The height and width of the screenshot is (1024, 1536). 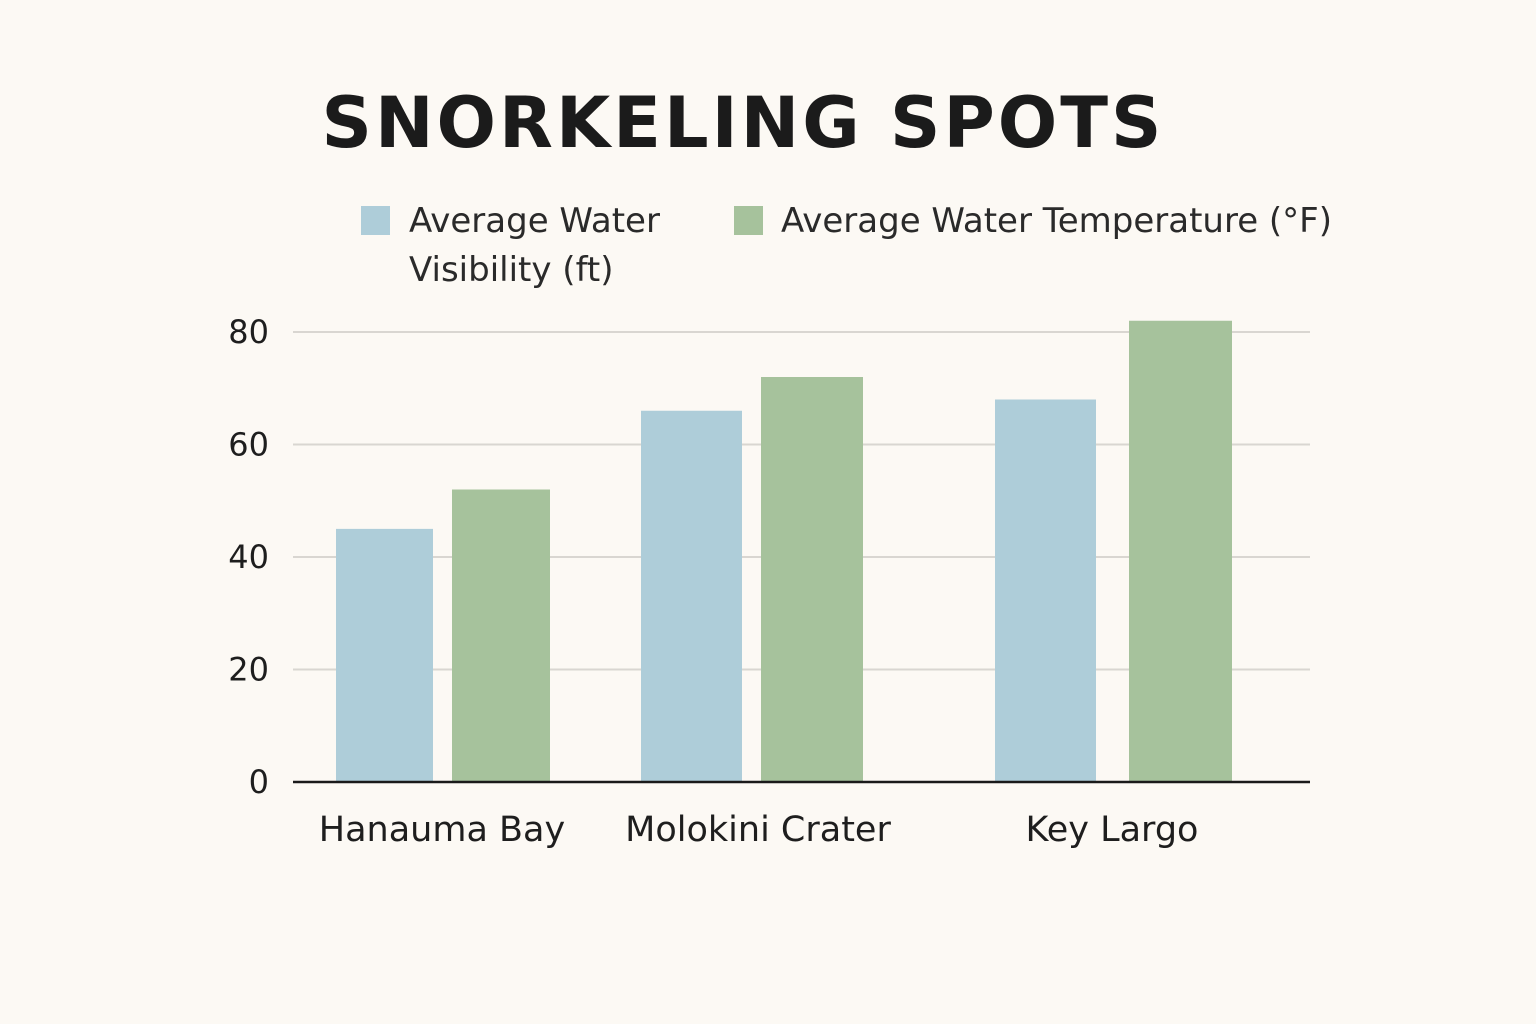 What do you see at coordinates (248, 670) in the screenshot?
I see `y-tick-label: 20` at bounding box center [248, 670].